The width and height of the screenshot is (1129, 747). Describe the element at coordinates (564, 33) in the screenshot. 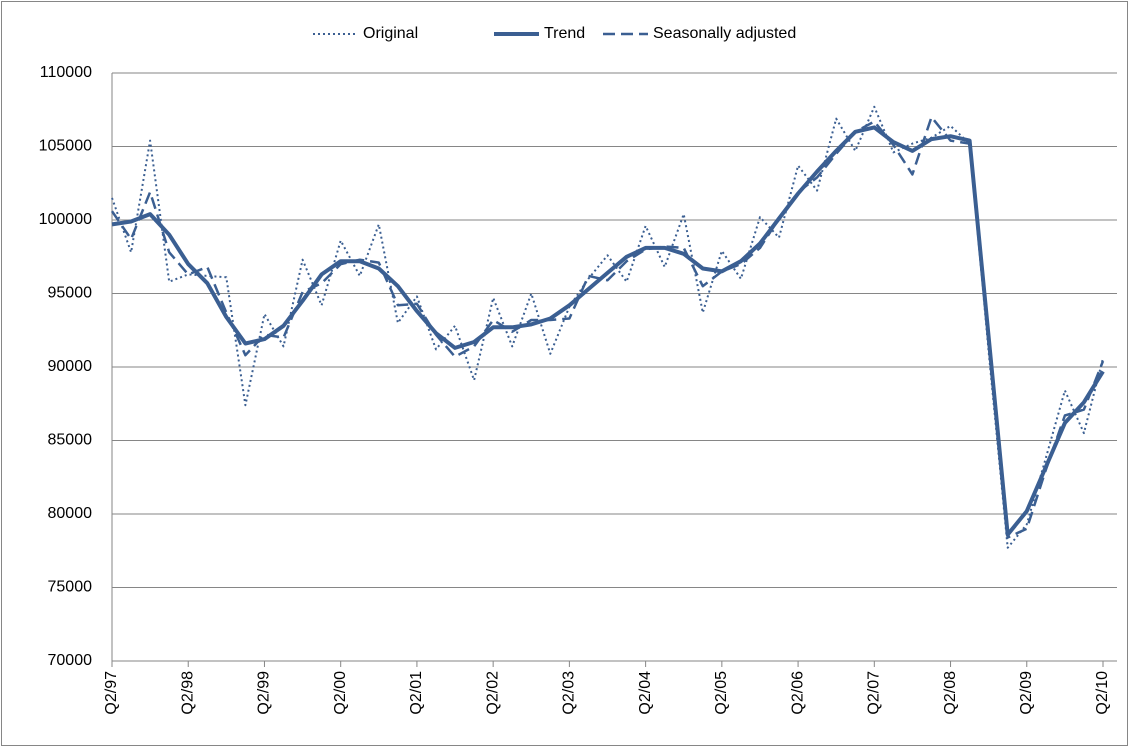

I see `legend-label: Trend` at that location.